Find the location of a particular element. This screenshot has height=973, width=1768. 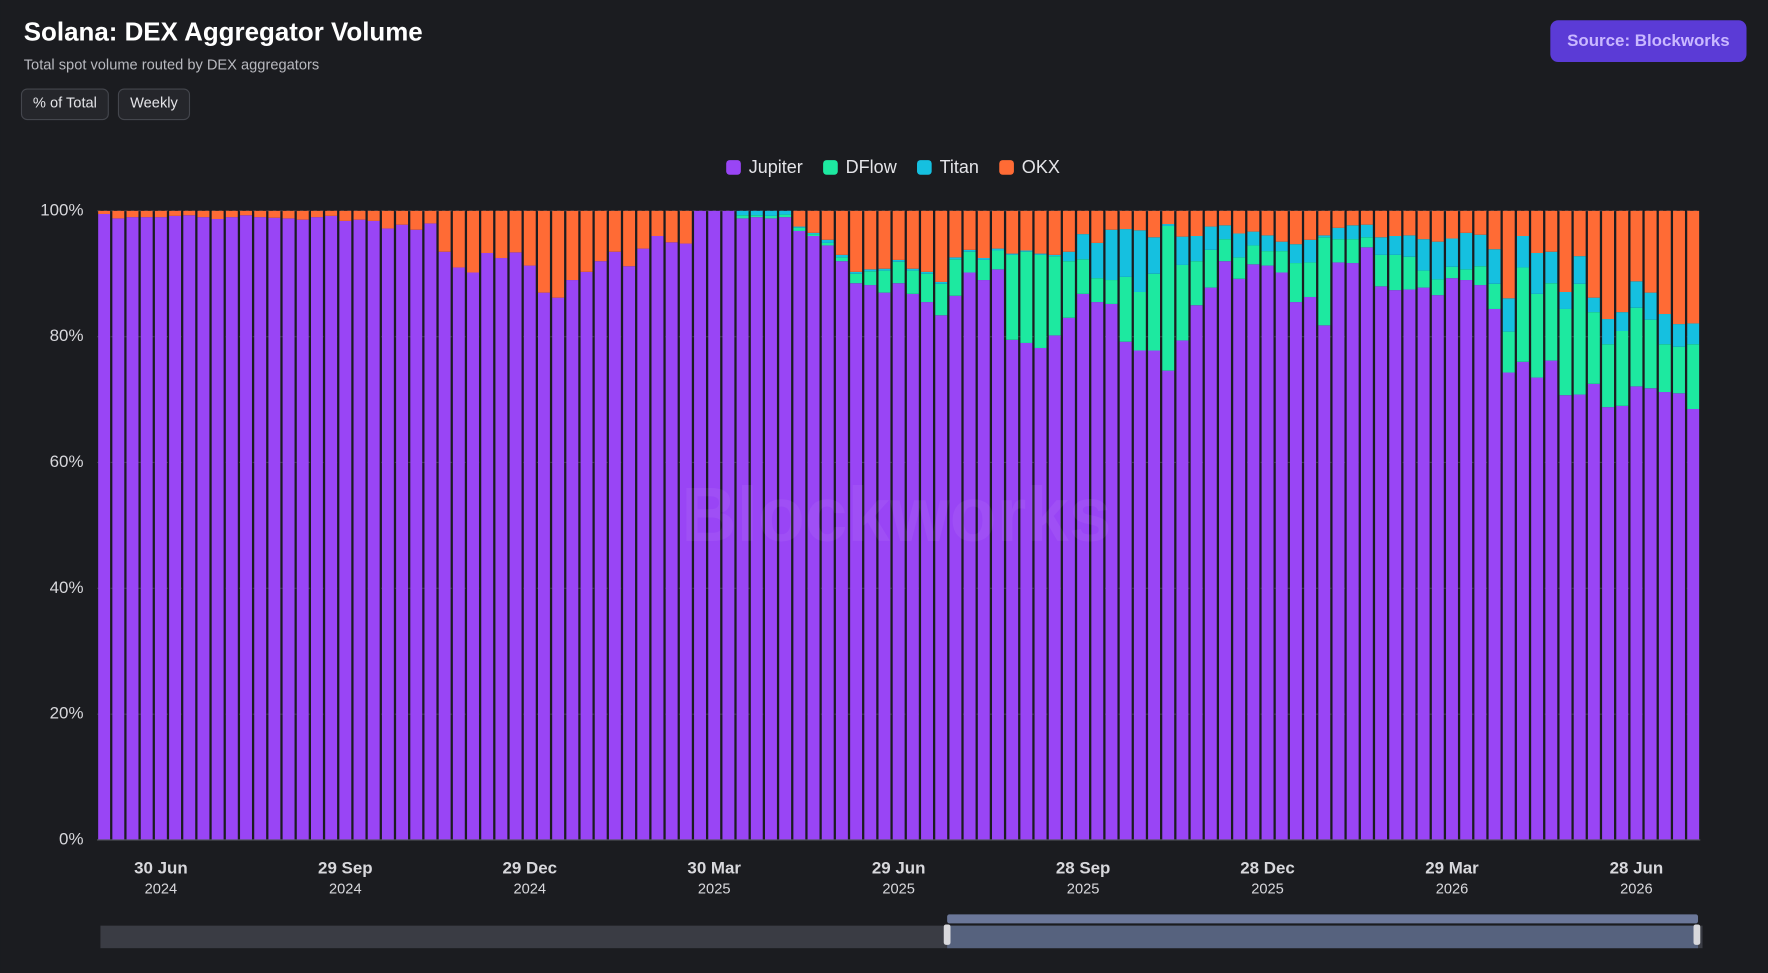

y-tick-label: 60% is located at coordinates (67, 461).